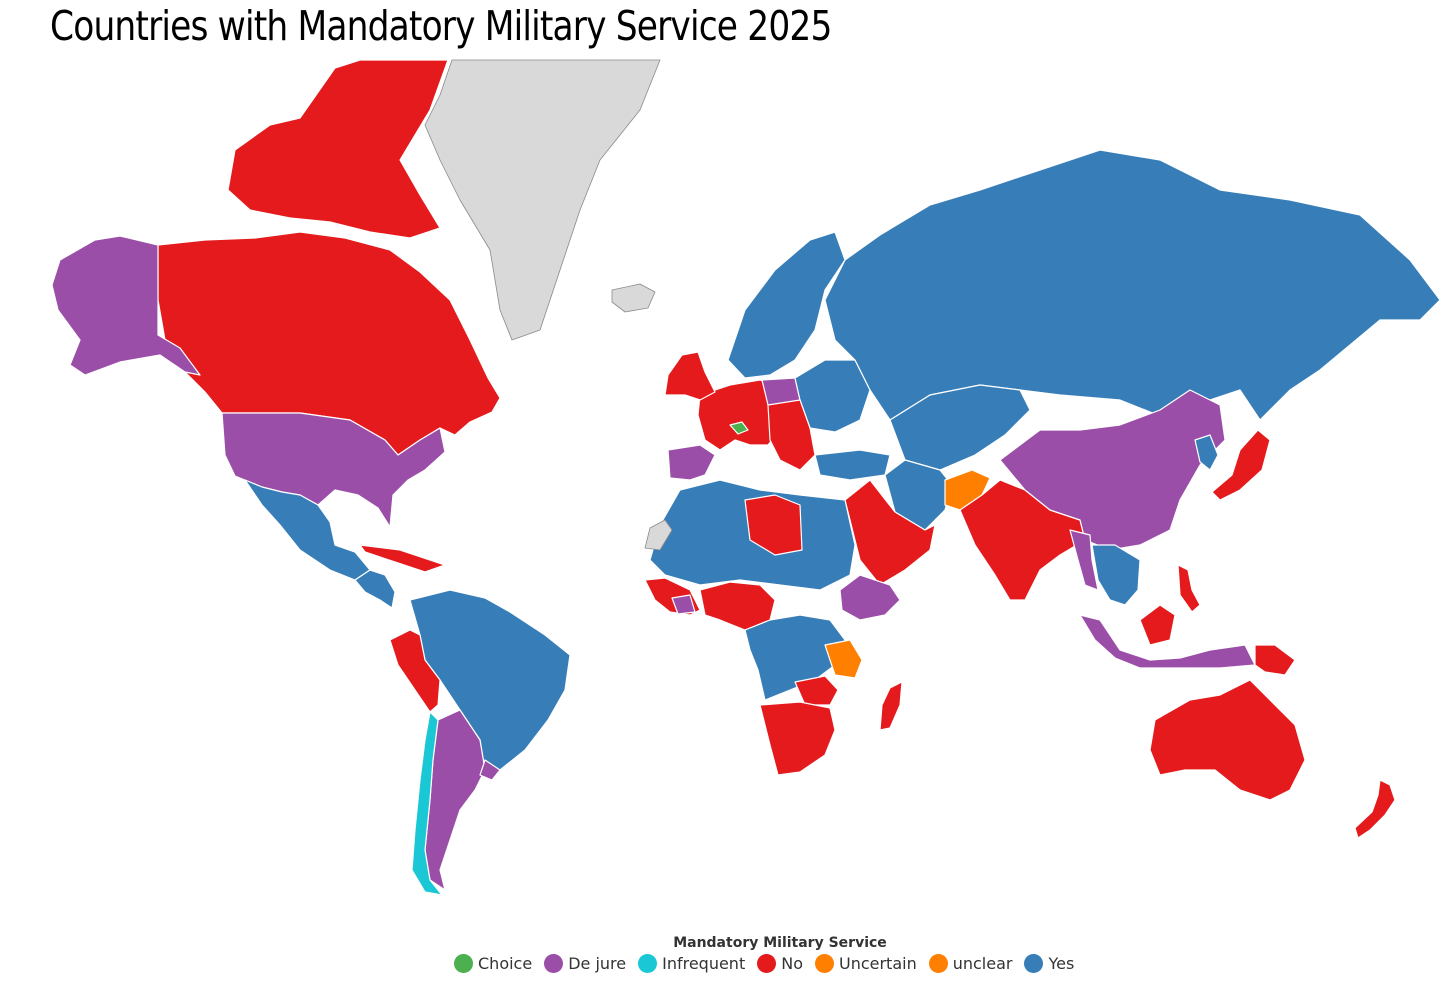 This screenshot has width=1456, height=990. I want to click on legend-swatch-unclear, so click(938, 963).